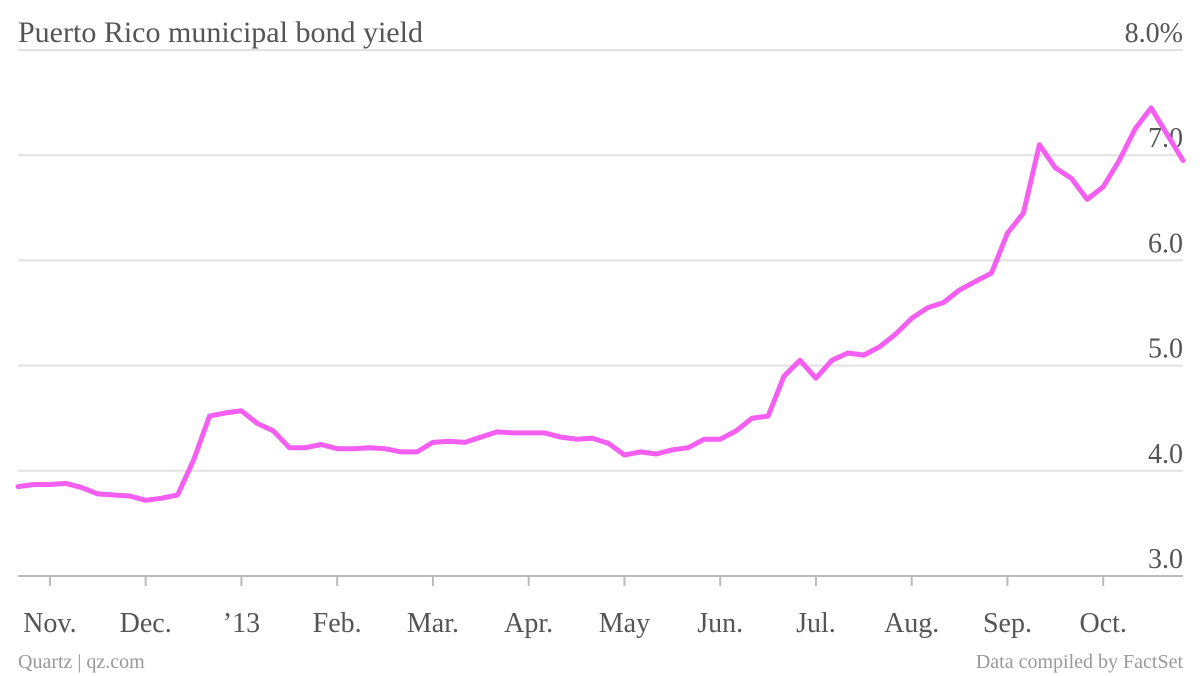  What do you see at coordinates (1165, 454) in the screenshot?
I see `y-tick-label: 4.0` at bounding box center [1165, 454].